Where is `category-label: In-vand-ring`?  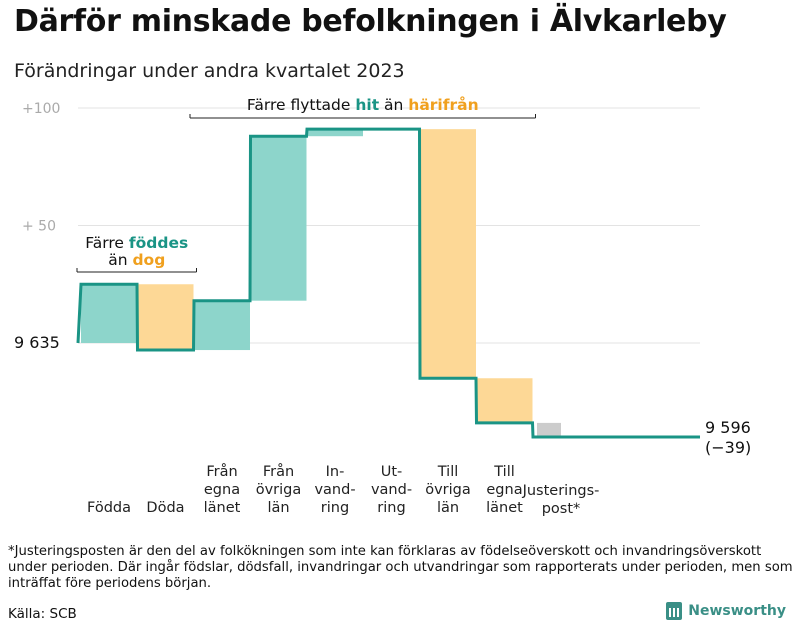
category-label: In-vand-ring is located at coordinates (334, 490).